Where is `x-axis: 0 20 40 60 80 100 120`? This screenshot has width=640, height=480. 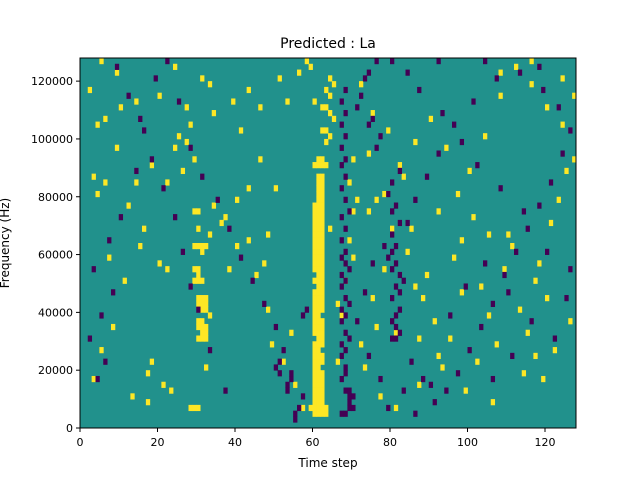
x-axis: 0 20 40 60 80 100 120 is located at coordinates (316, 438).